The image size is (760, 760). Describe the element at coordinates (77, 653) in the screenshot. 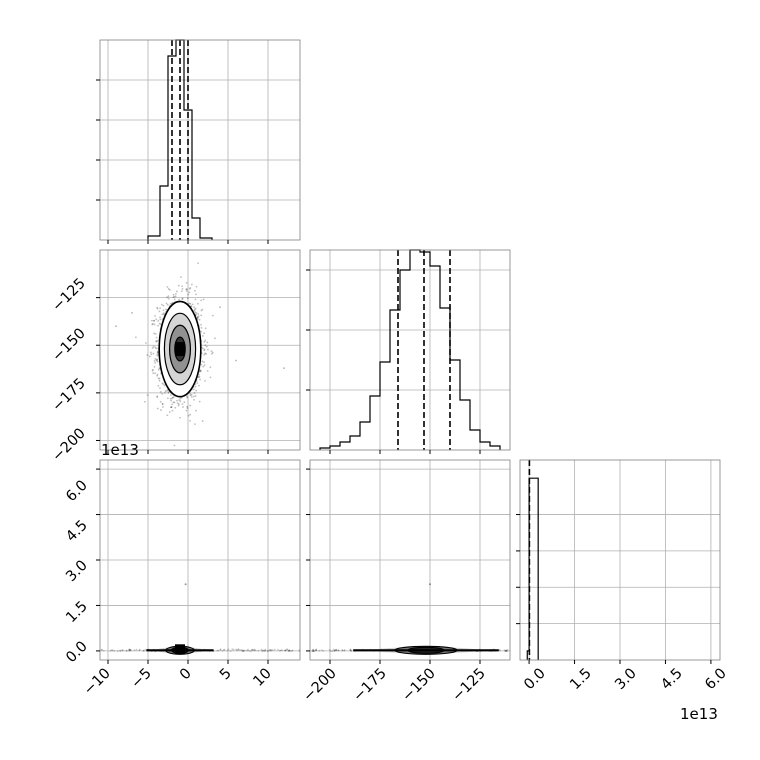

I see `y-tick-label: 0.0` at that location.